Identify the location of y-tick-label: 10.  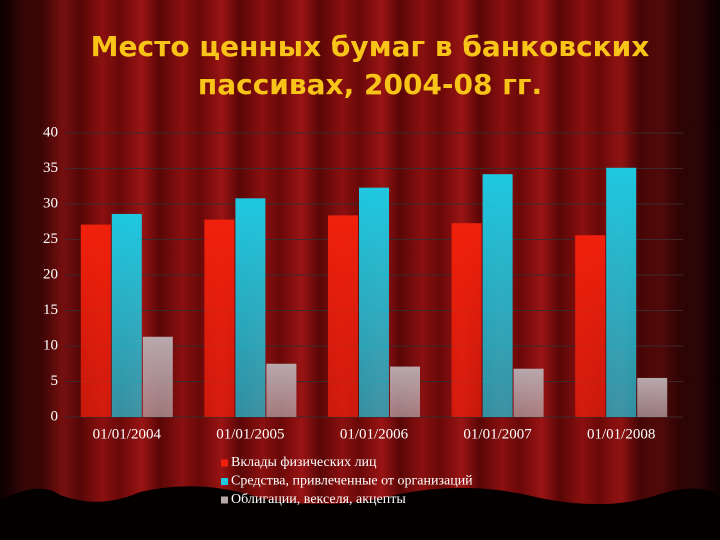
(50, 345).